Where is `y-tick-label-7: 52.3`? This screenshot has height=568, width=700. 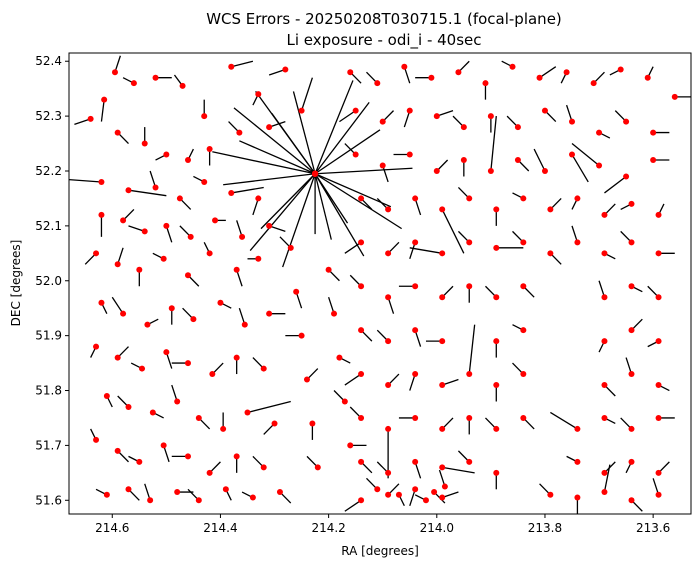 y-tick-label-7: 52.3 is located at coordinates (48, 116).